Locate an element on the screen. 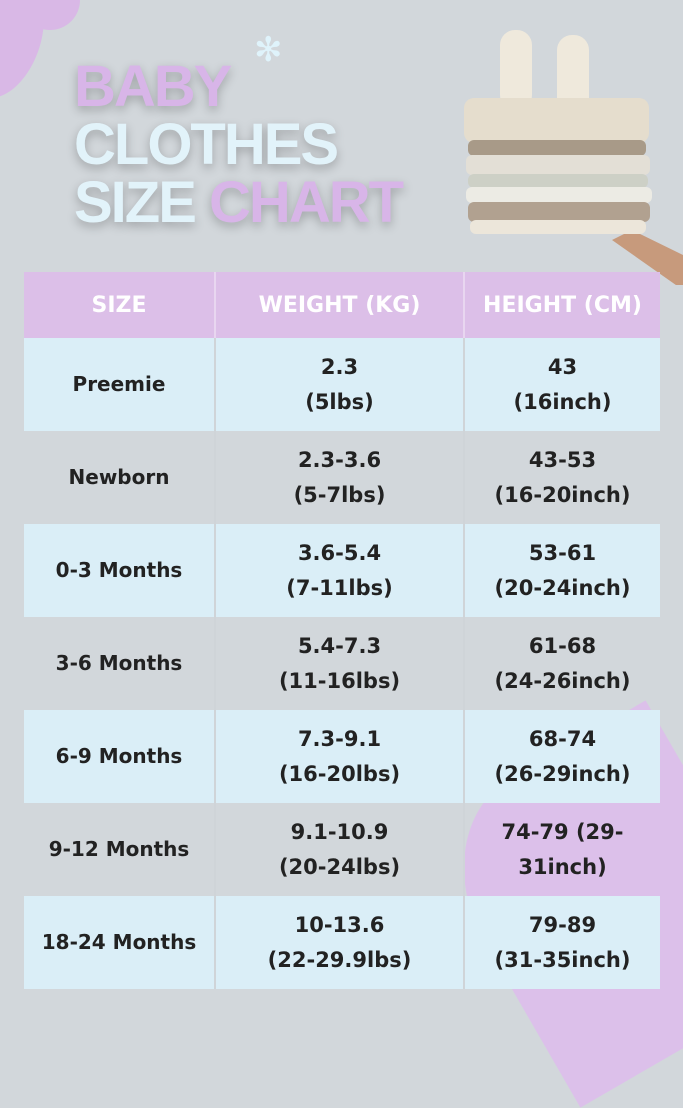 The image size is (683, 1108). height-cell: 43 (16inch) is located at coordinates (562, 384).